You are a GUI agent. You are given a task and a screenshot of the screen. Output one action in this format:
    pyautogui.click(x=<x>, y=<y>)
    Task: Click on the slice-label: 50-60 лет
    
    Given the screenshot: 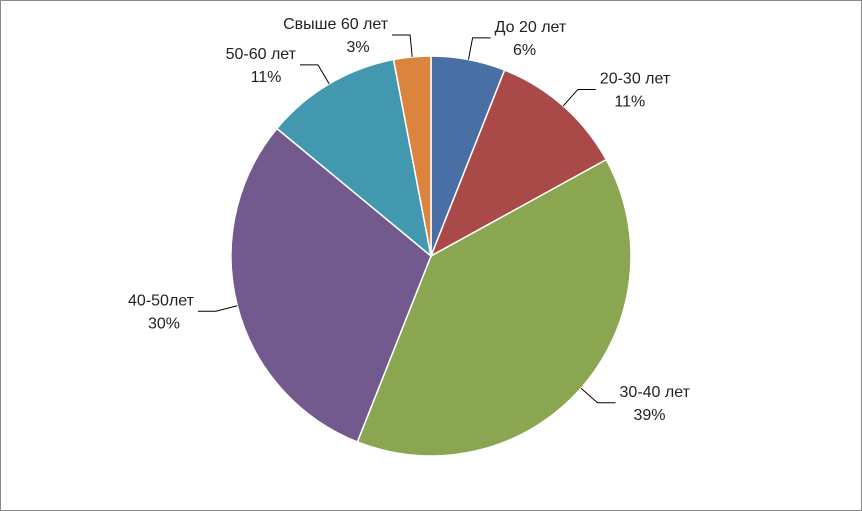 What is the action you would take?
    pyautogui.click(x=261, y=54)
    